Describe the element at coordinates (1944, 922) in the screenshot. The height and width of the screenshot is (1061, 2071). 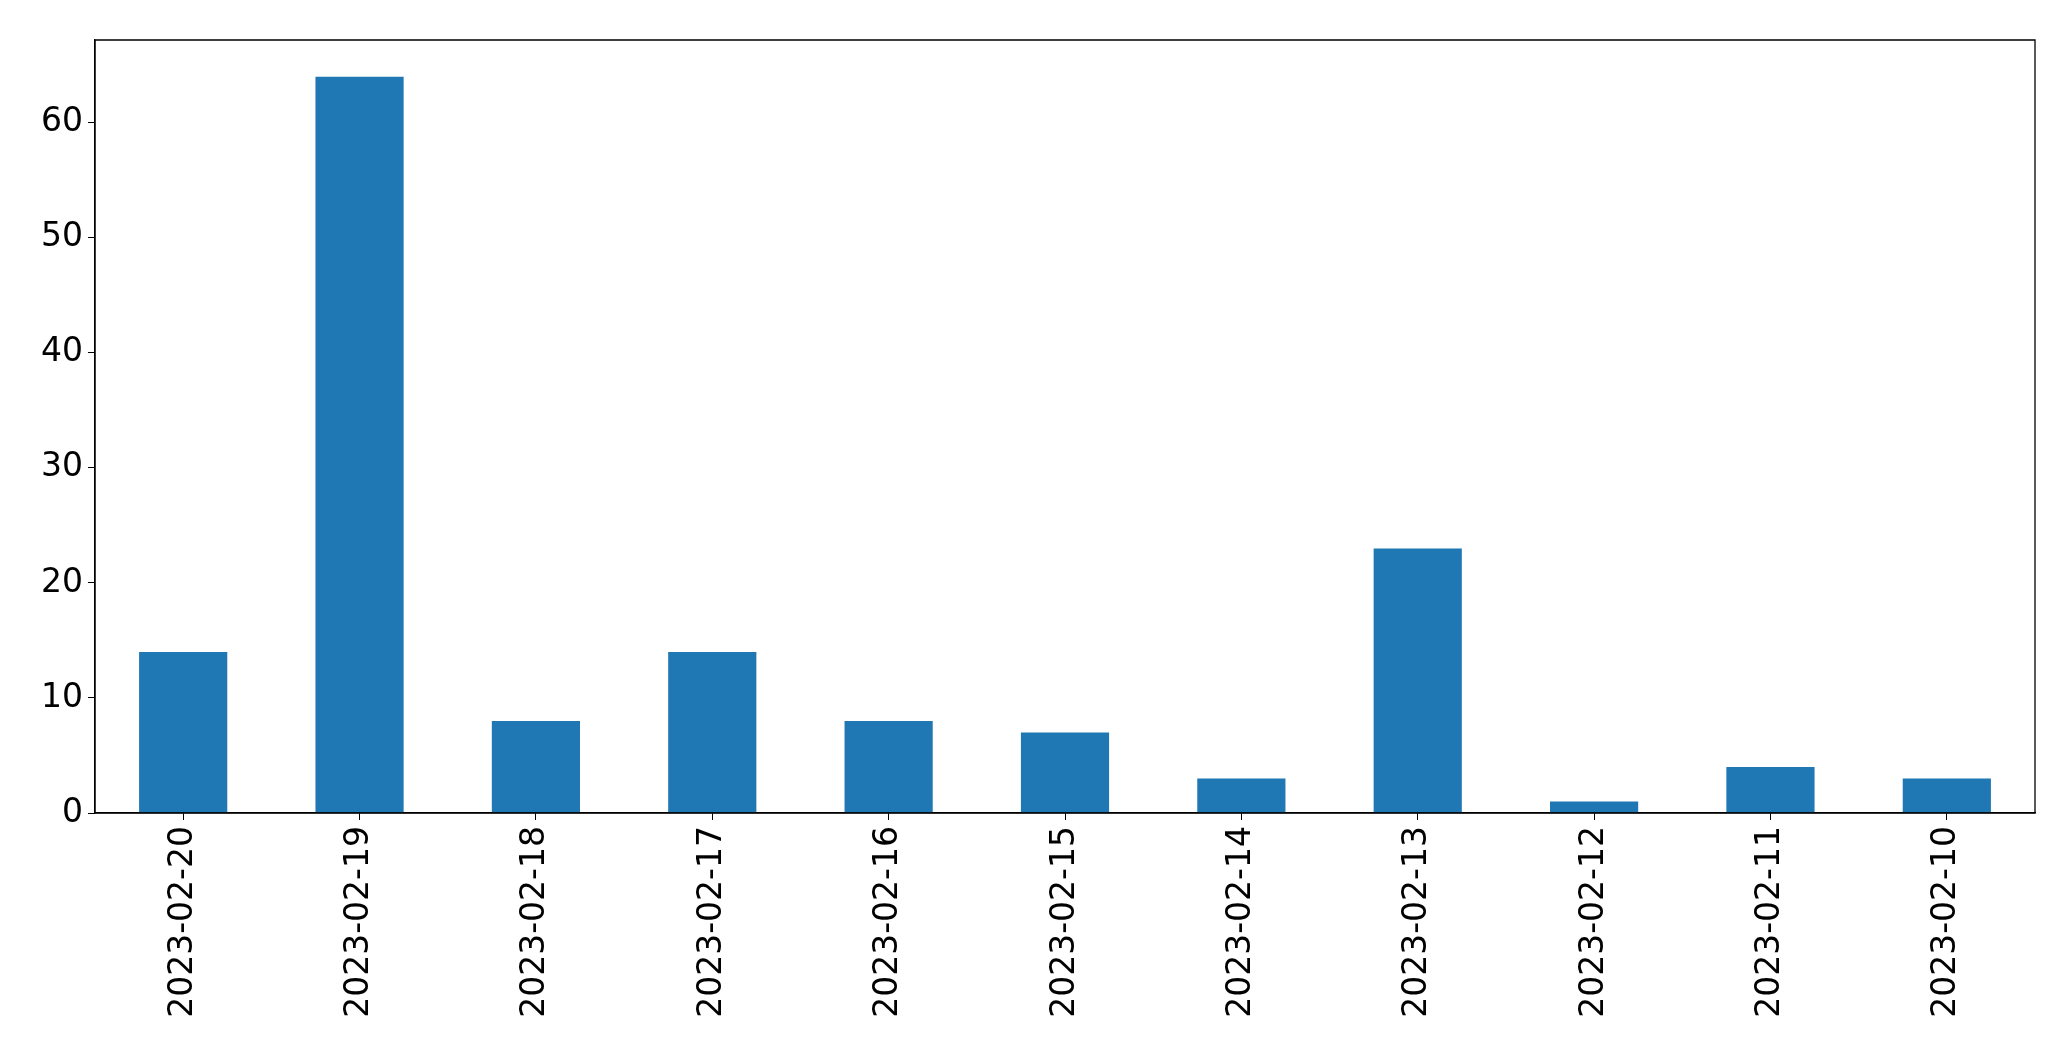
I see `x-tick-label: 2023-02-10` at that location.